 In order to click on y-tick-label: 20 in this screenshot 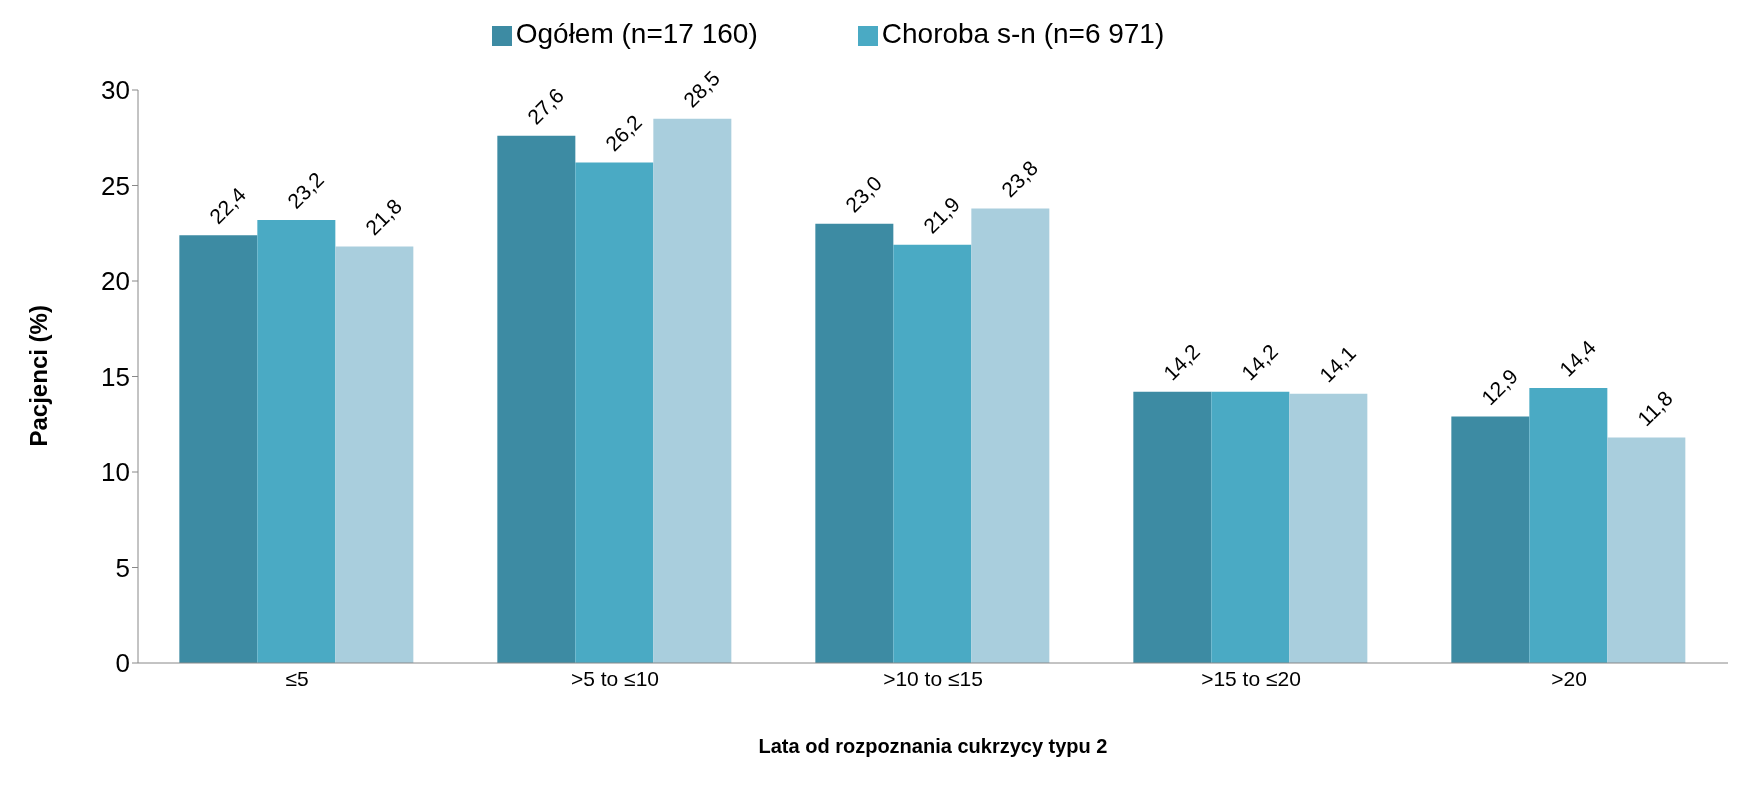, I will do `click(115, 281)`.